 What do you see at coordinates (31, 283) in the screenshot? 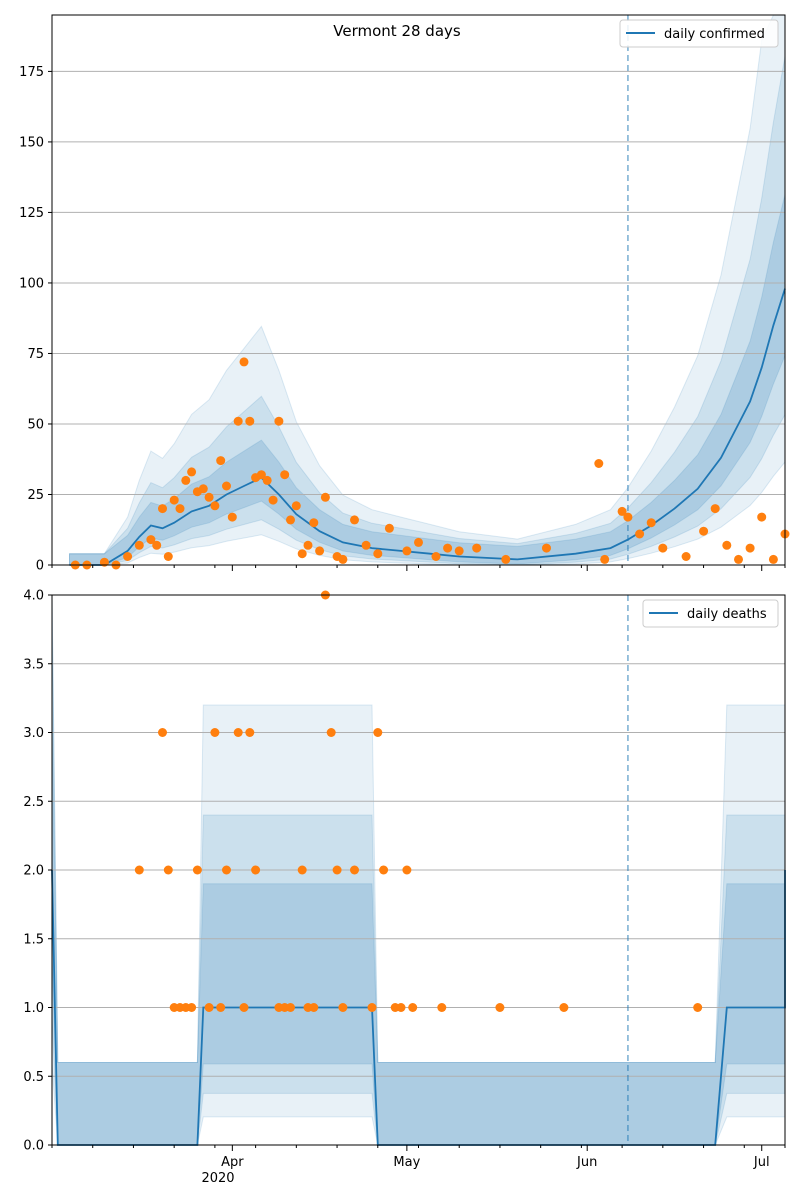
I see `y-tick-label: 100` at bounding box center [31, 283].